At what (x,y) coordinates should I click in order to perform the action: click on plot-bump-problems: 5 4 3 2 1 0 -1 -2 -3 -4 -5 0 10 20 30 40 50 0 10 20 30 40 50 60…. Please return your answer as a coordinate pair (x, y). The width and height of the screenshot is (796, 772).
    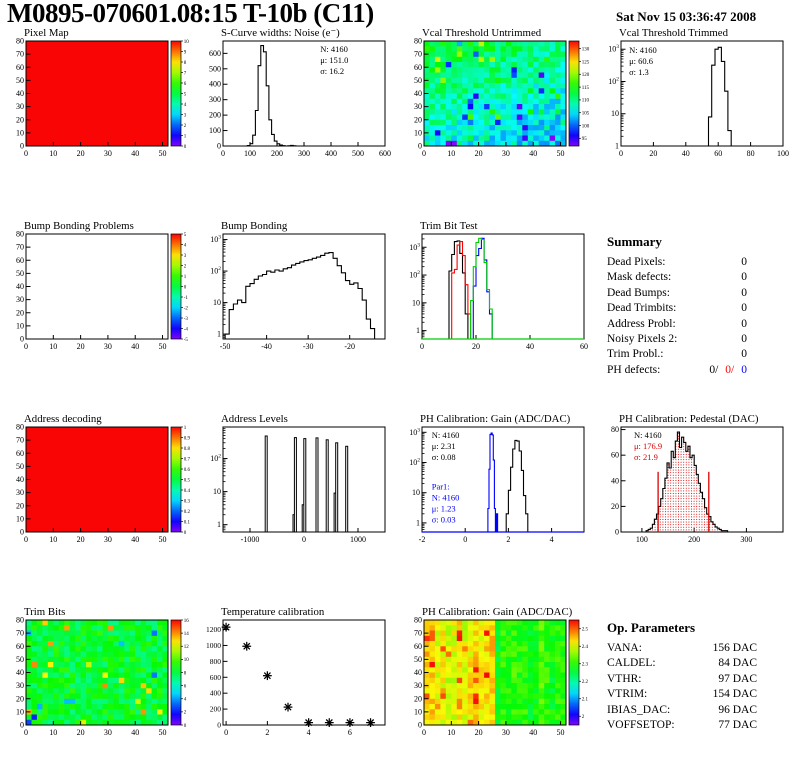
    Looking at the image, I should click on (99, 295).